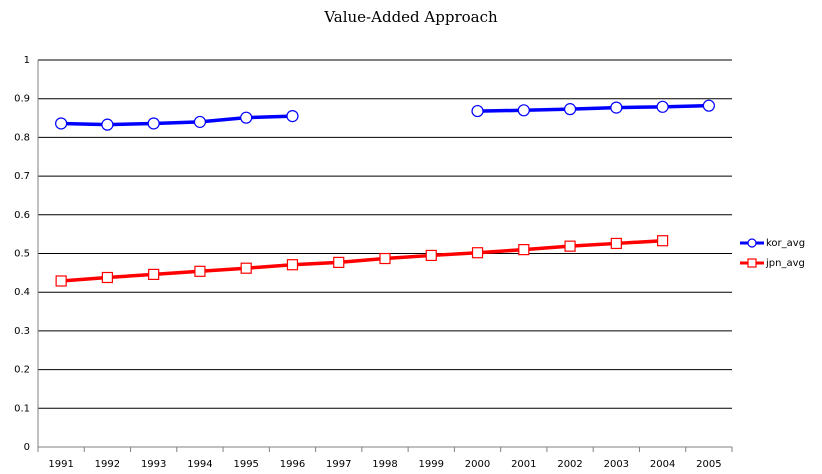 The width and height of the screenshot is (822, 474). Describe the element at coordinates (22, 215) in the screenshot. I see `y-tick-label: 0.6` at that location.